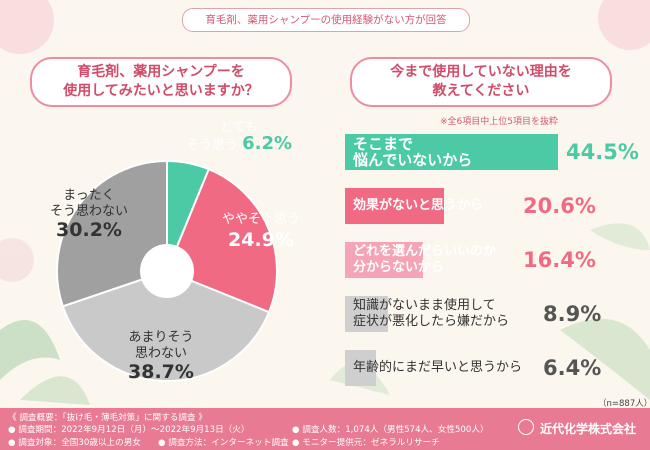 The width and height of the screenshot is (650, 450). Describe the element at coordinates (161, 356) in the screenshot. I see `pie-label-2: あまりそう 思わない 38.7%` at that location.